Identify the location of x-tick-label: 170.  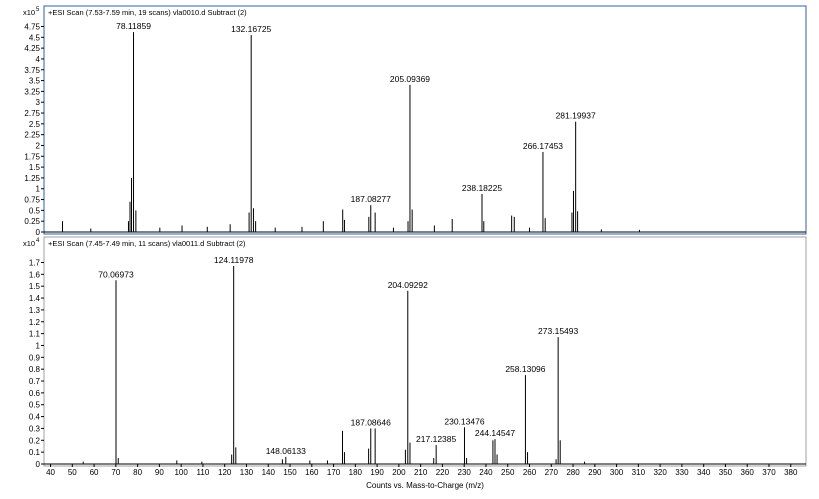
(334, 472).